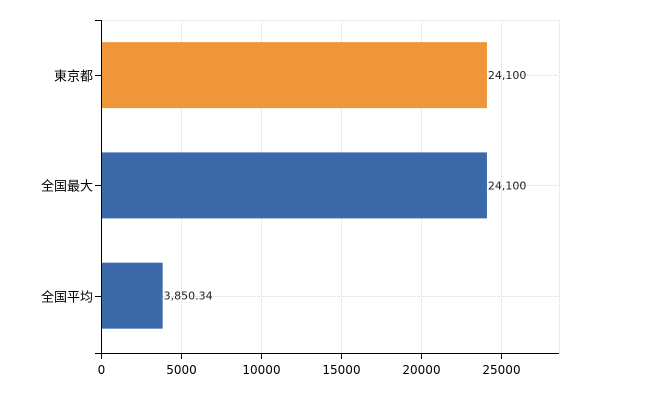 The image size is (650, 404). I want to click on y-category-label: 全国最大, so click(67, 187).